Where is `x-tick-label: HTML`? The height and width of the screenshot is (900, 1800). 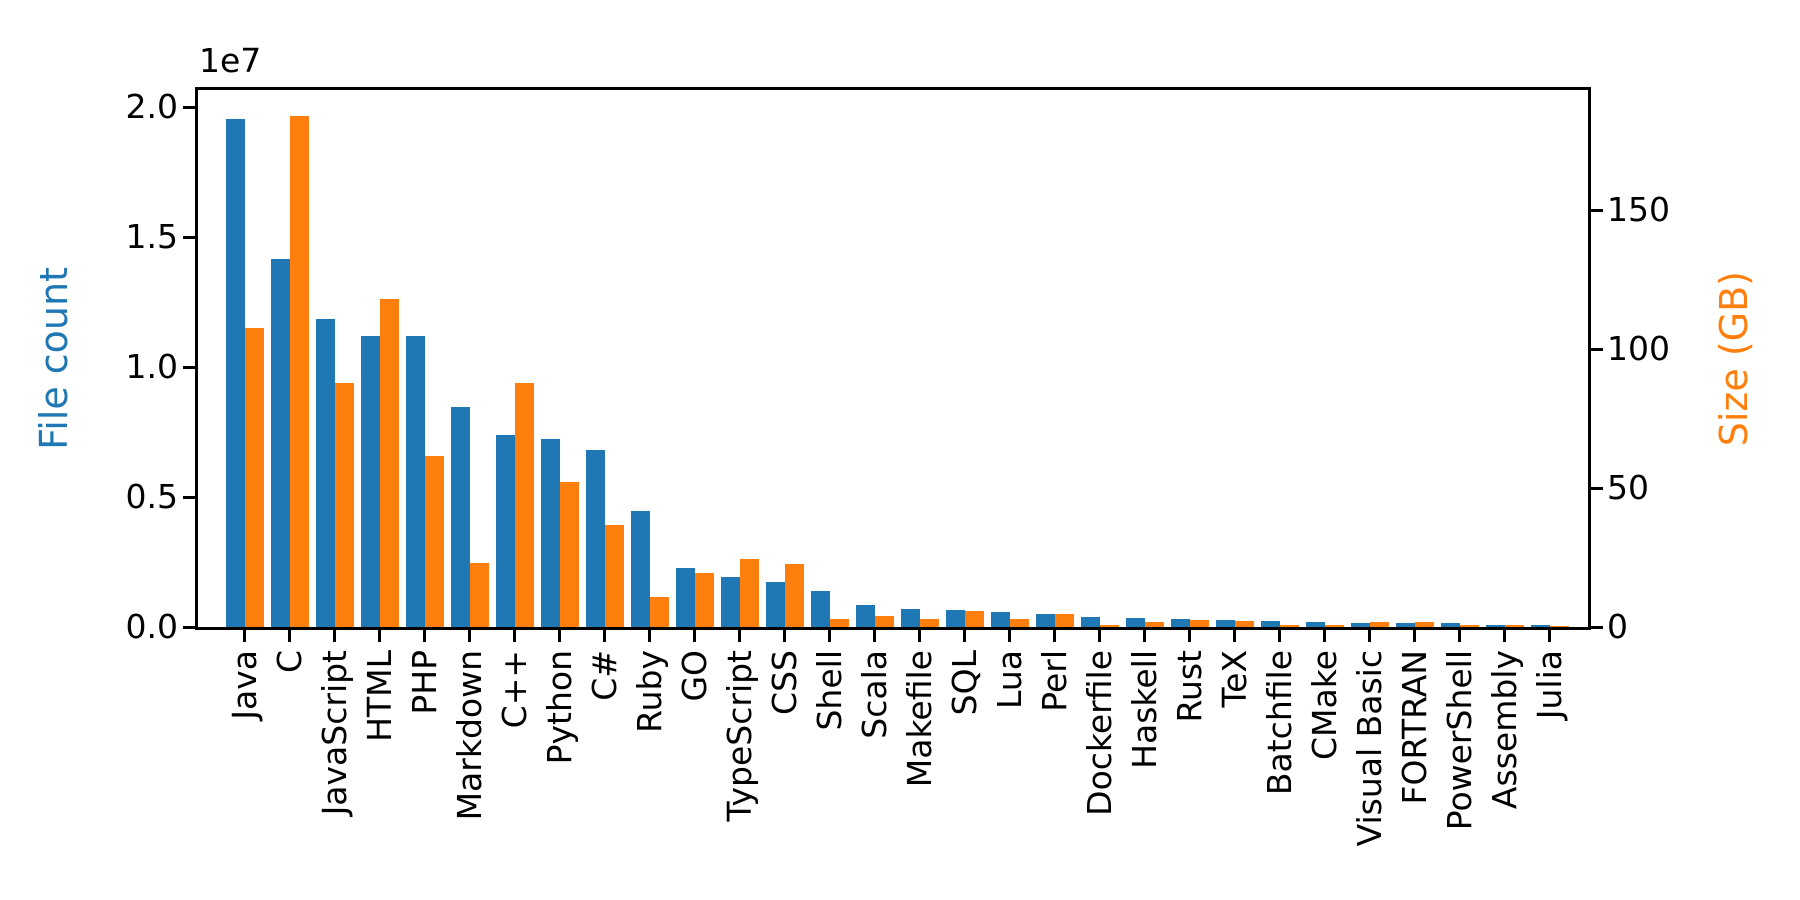
x-tick-label: HTML is located at coordinates (379, 696).